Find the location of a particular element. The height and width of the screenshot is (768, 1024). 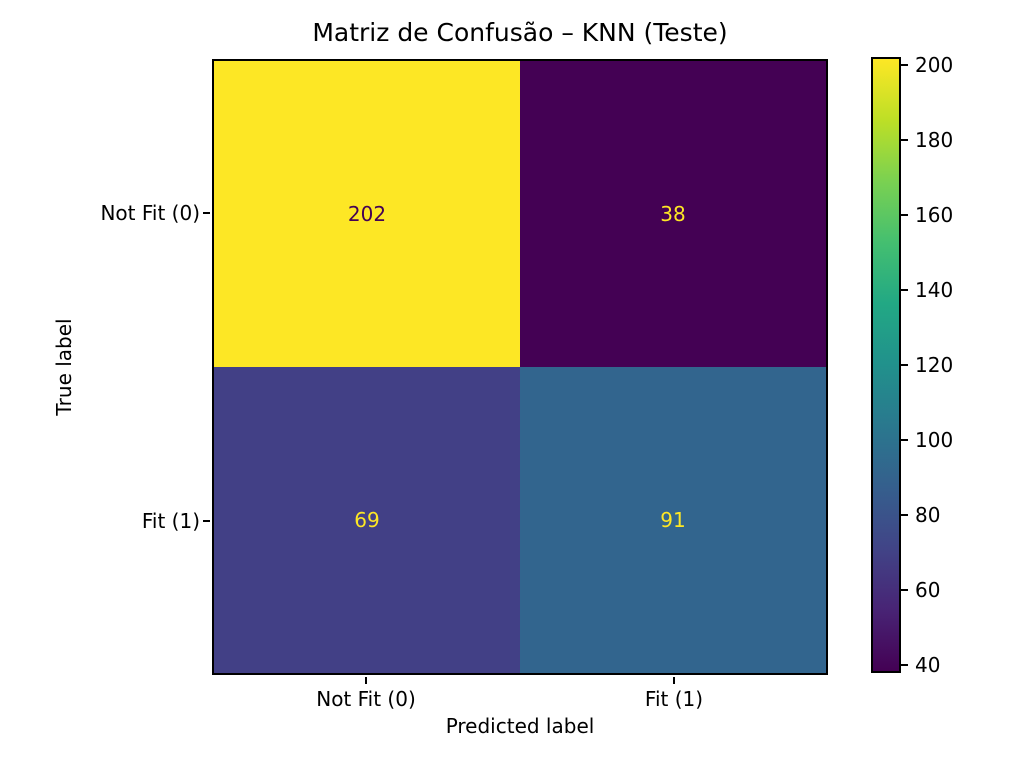

x-tick-label-not-fit: Not Fit (0) is located at coordinates (366, 699).